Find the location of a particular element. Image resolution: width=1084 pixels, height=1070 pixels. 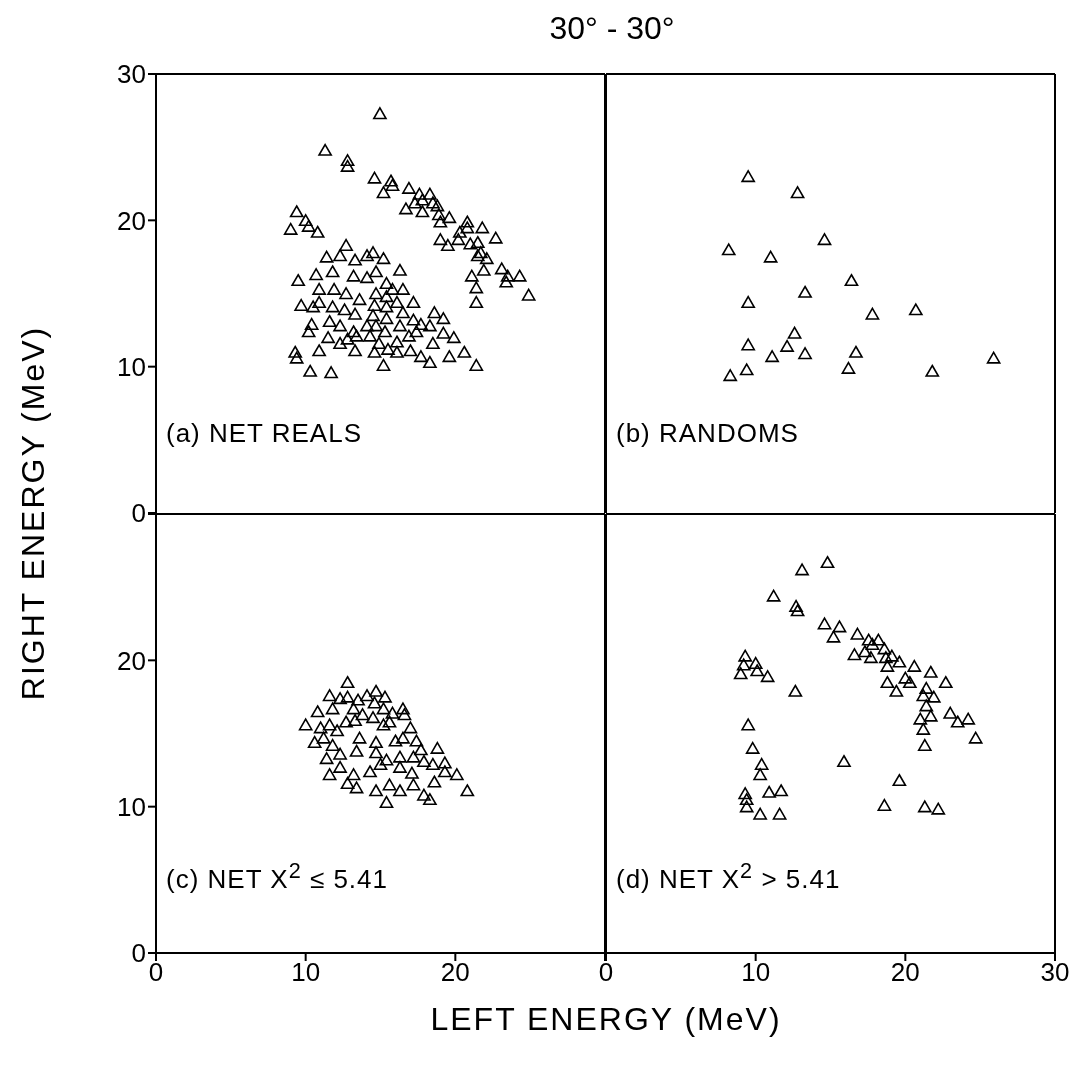

annotation: (a) NET REALS is located at coordinates (264, 433).